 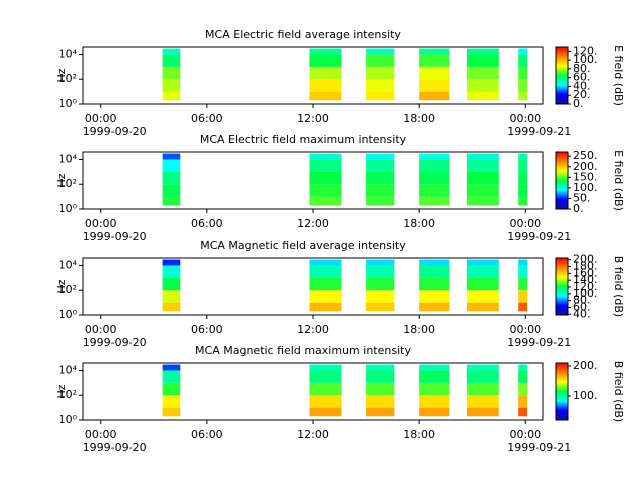 I want to click on colorbar-tick-label: 180., so click(x=585, y=266).